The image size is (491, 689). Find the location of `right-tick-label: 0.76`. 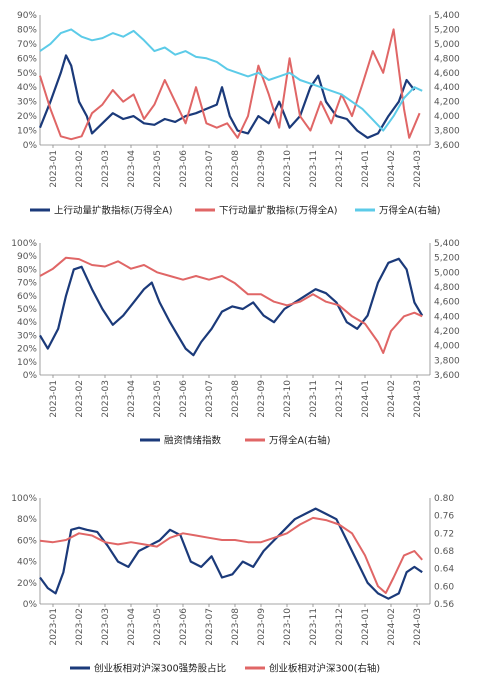

right-tick-label: 0.76 is located at coordinates (444, 517).